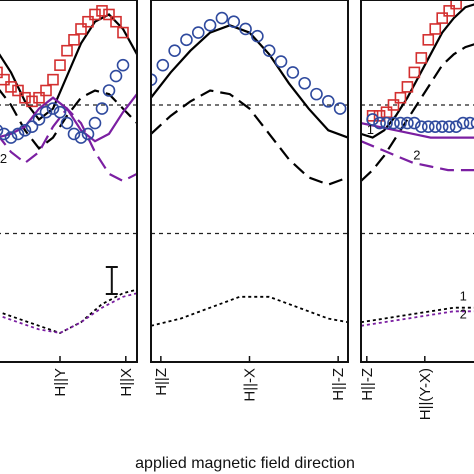 The height and width of the screenshot is (474, 474). Describe the element at coordinates (249, 137) in the screenshot. I see `panel-2-series-1-dashed-line` at that location.